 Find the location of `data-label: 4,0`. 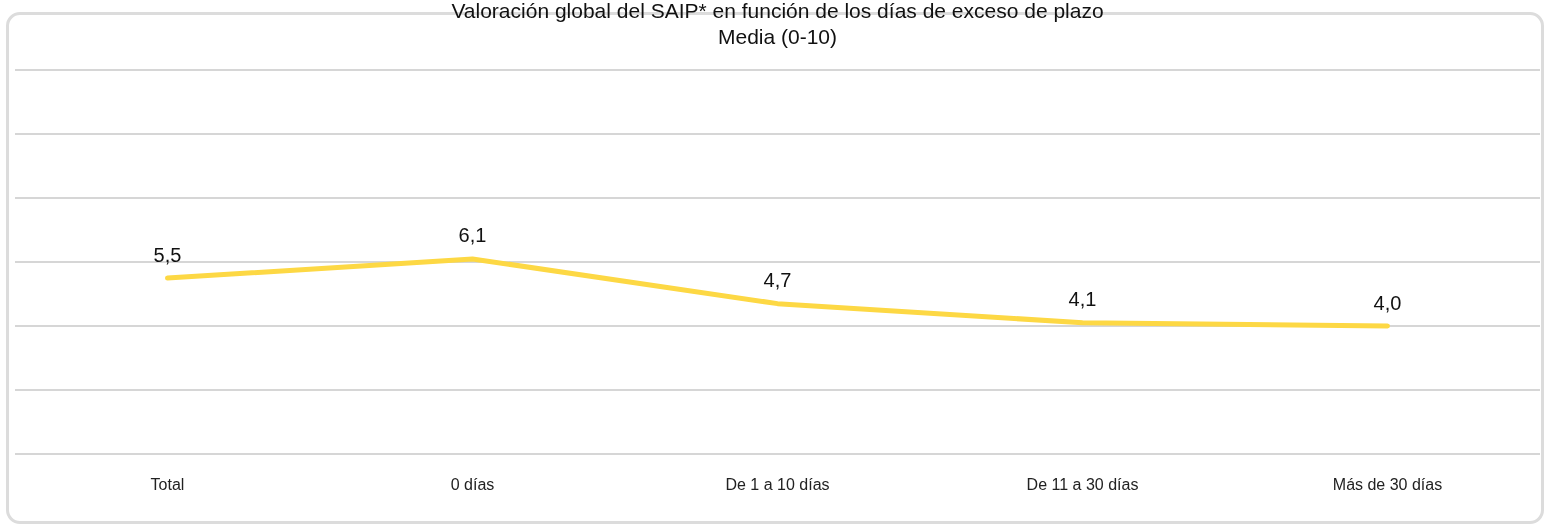

data-label: 4,0 is located at coordinates (1387, 302).